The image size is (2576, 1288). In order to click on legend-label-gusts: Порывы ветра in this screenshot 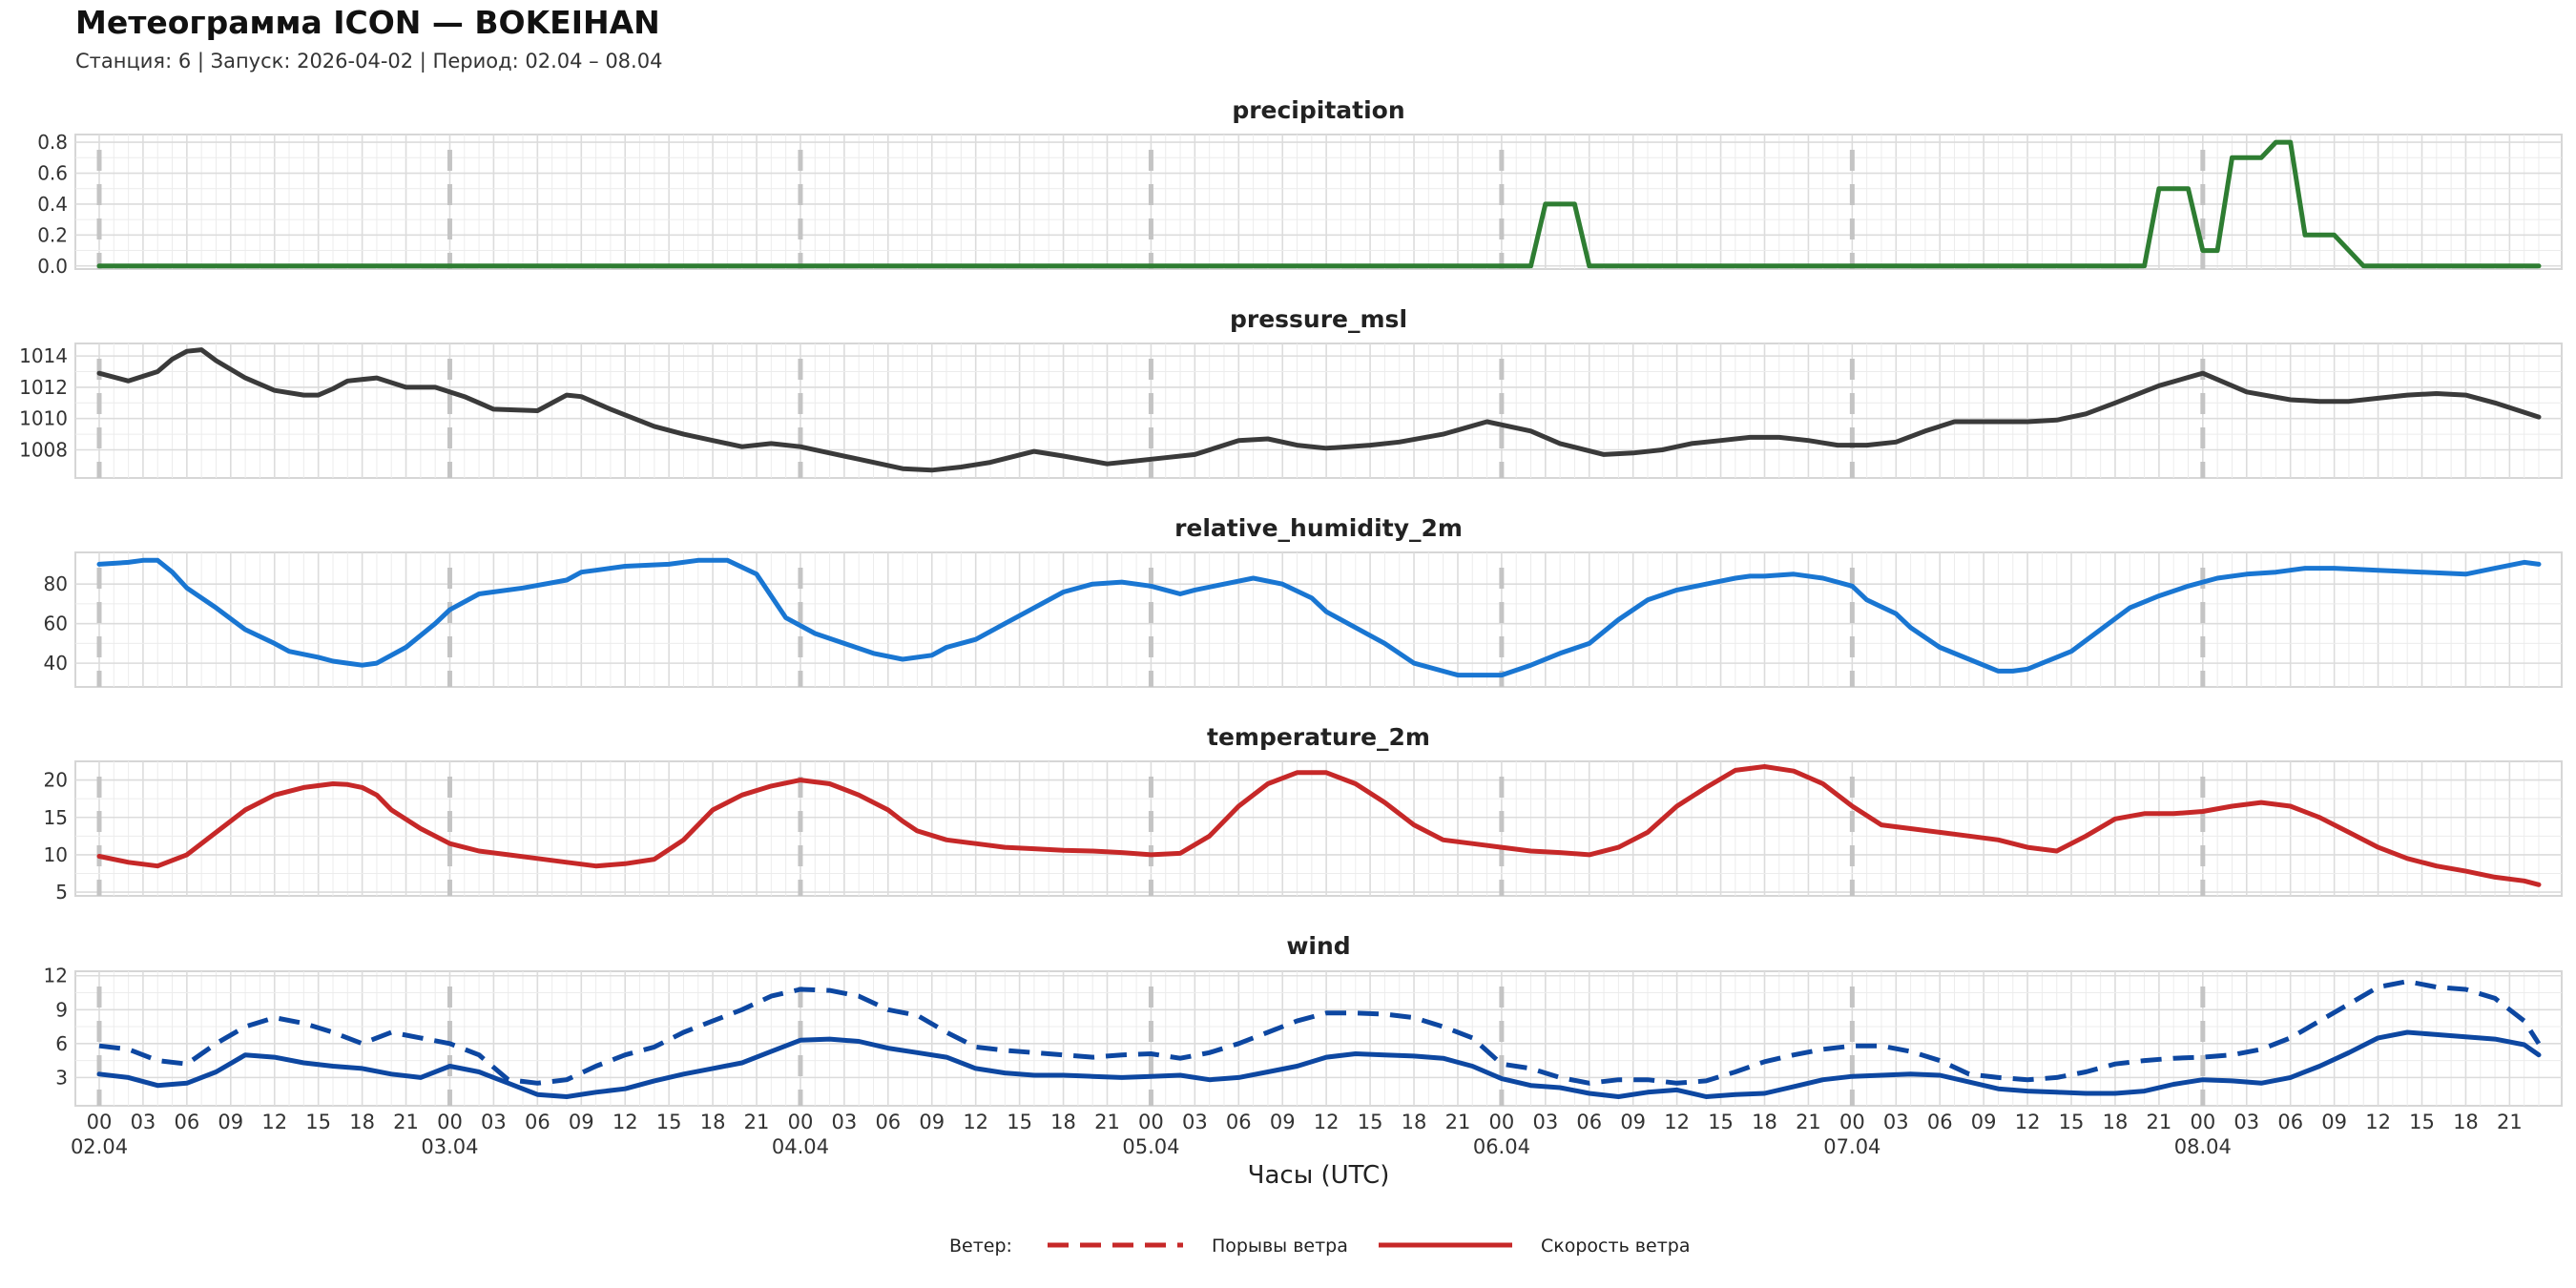, I will do `click(1280, 1246)`.